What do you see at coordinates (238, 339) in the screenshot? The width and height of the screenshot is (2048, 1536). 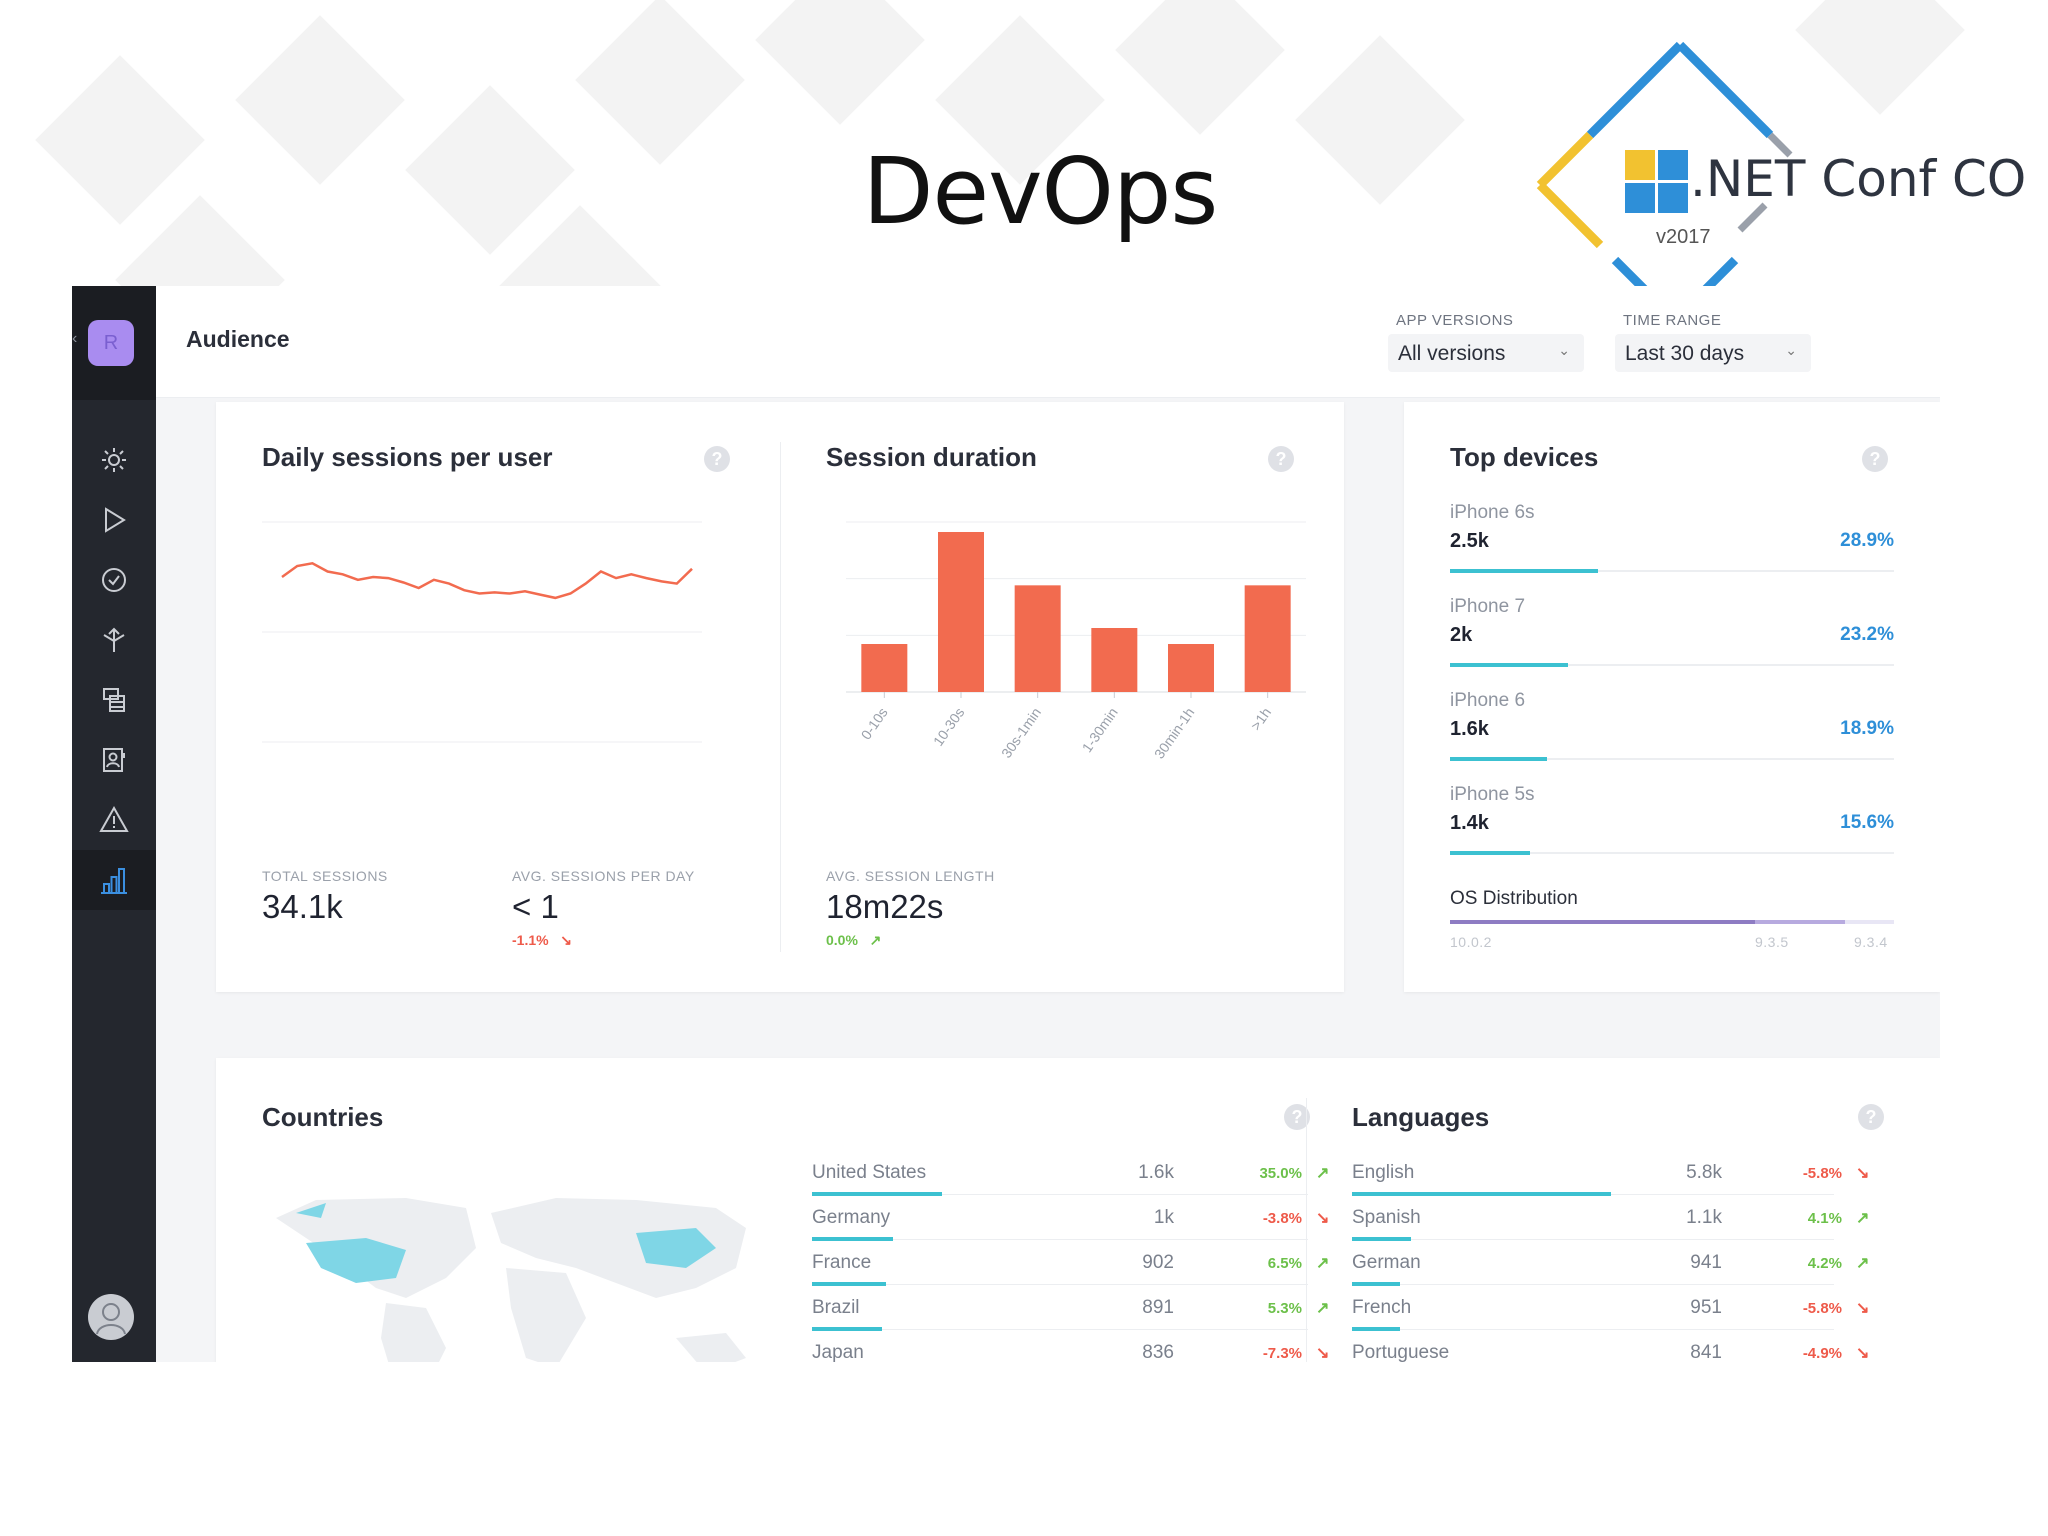 I see `page-title: Audience` at bounding box center [238, 339].